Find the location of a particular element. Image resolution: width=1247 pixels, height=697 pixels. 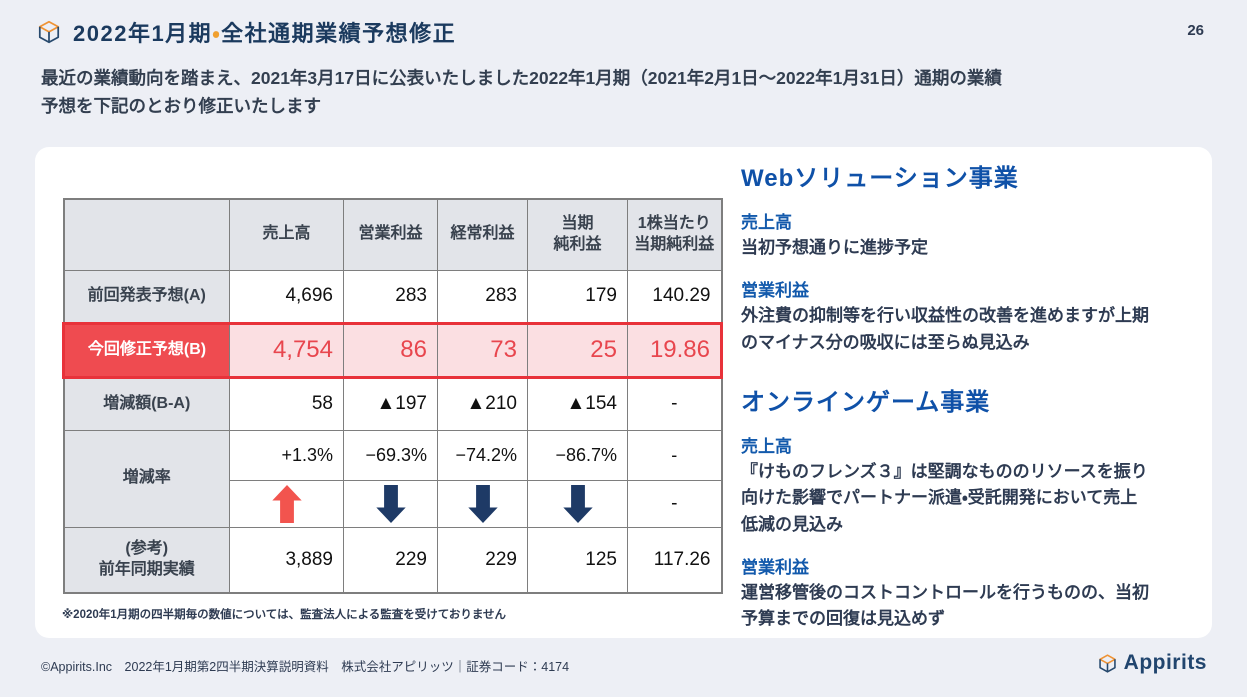

cell-value: 125 is located at coordinates (577, 560).